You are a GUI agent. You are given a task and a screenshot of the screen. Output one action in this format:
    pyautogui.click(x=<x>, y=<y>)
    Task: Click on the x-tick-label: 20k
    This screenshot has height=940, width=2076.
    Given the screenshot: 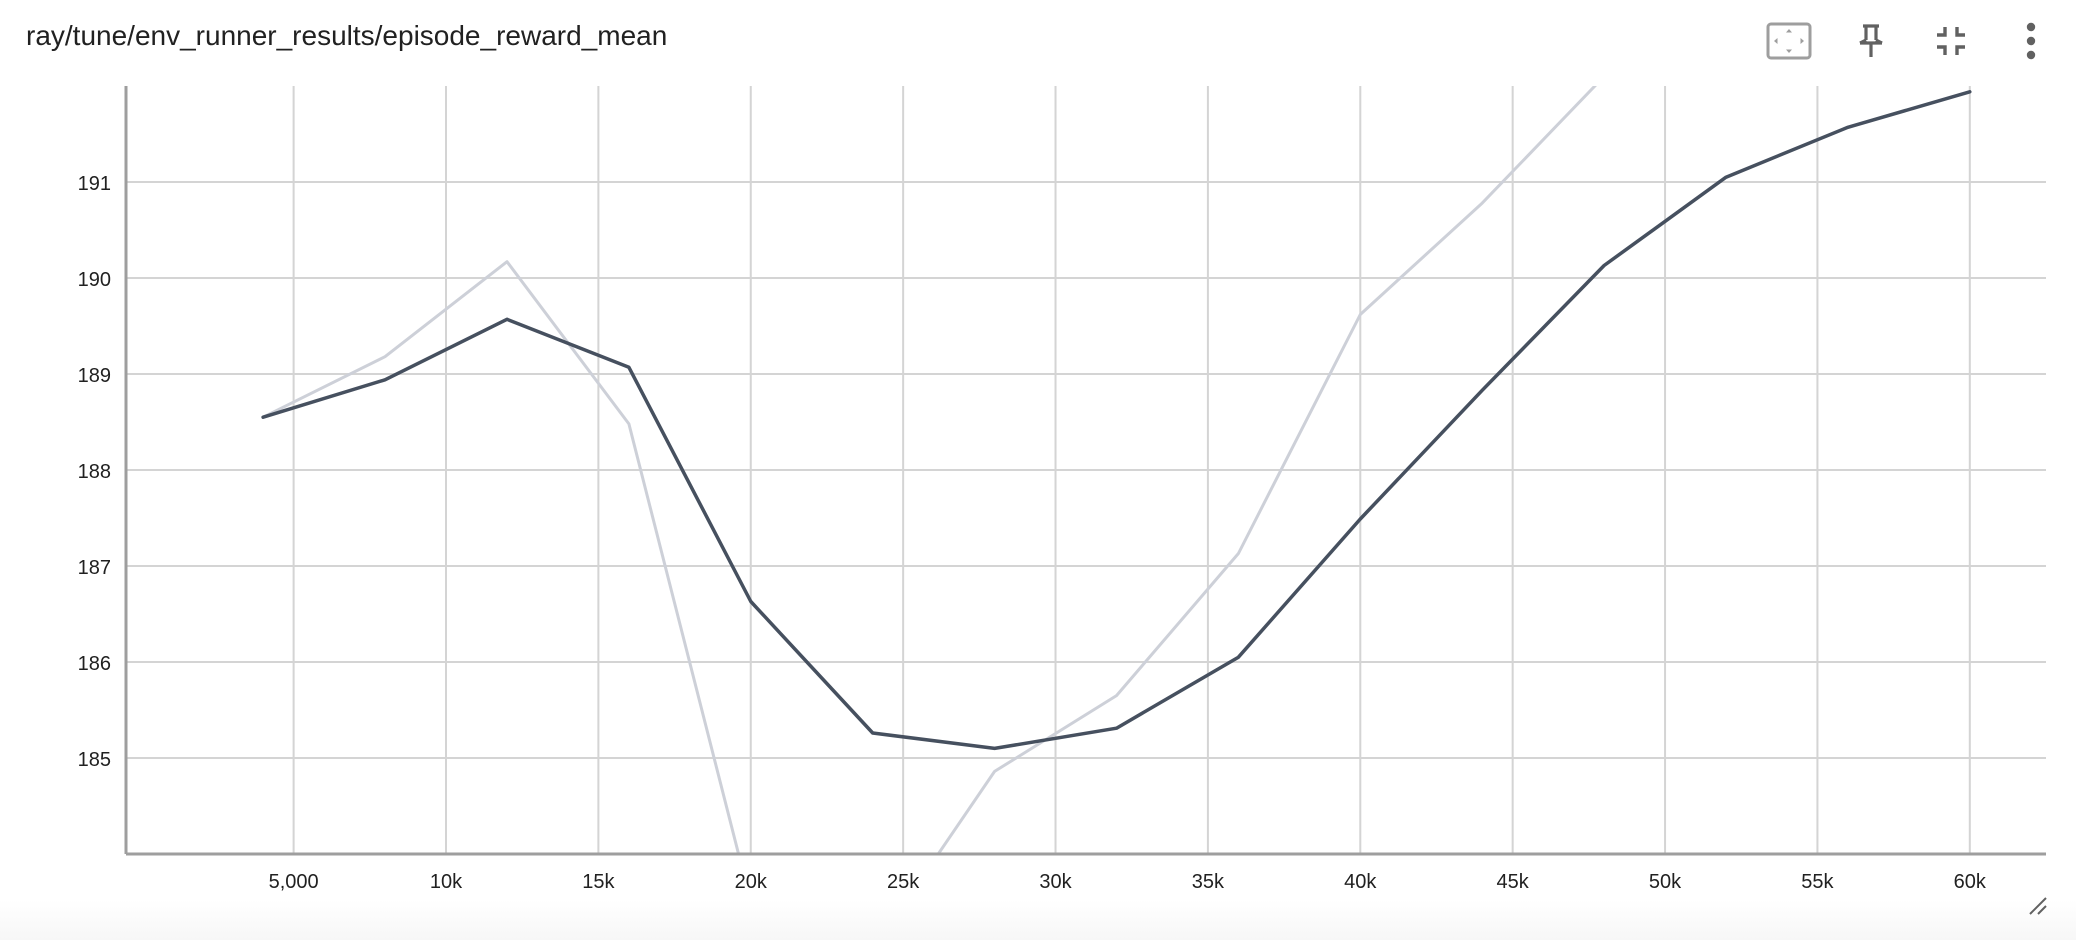 What is the action you would take?
    pyautogui.click(x=751, y=882)
    